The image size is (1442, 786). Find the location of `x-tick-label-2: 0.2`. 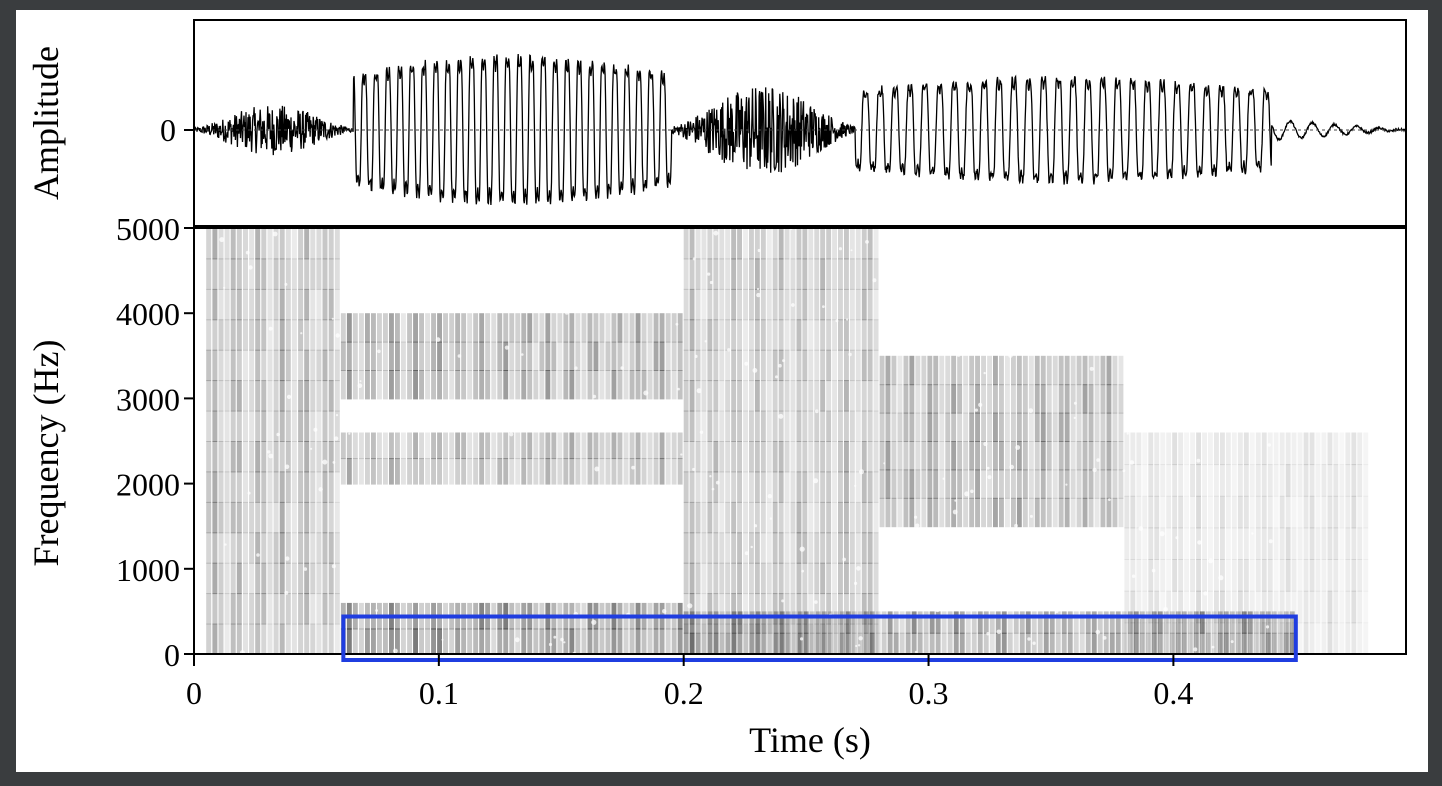

x-tick-label-2: 0.2 is located at coordinates (684, 693).